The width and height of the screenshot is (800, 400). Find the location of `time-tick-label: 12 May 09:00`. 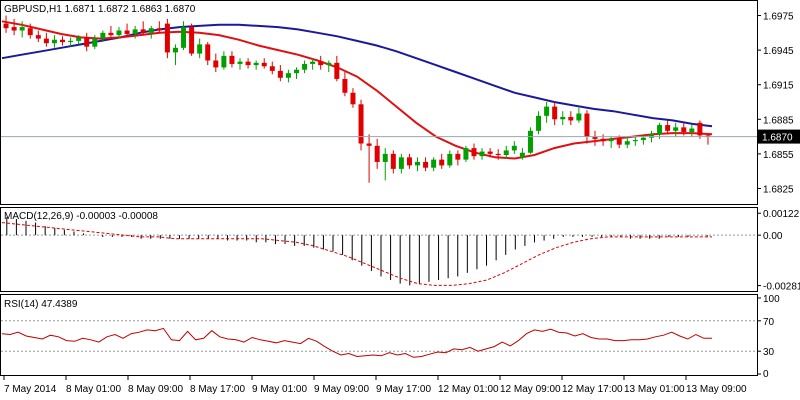

time-tick-label: 12 May 09:00 is located at coordinates (530, 389).